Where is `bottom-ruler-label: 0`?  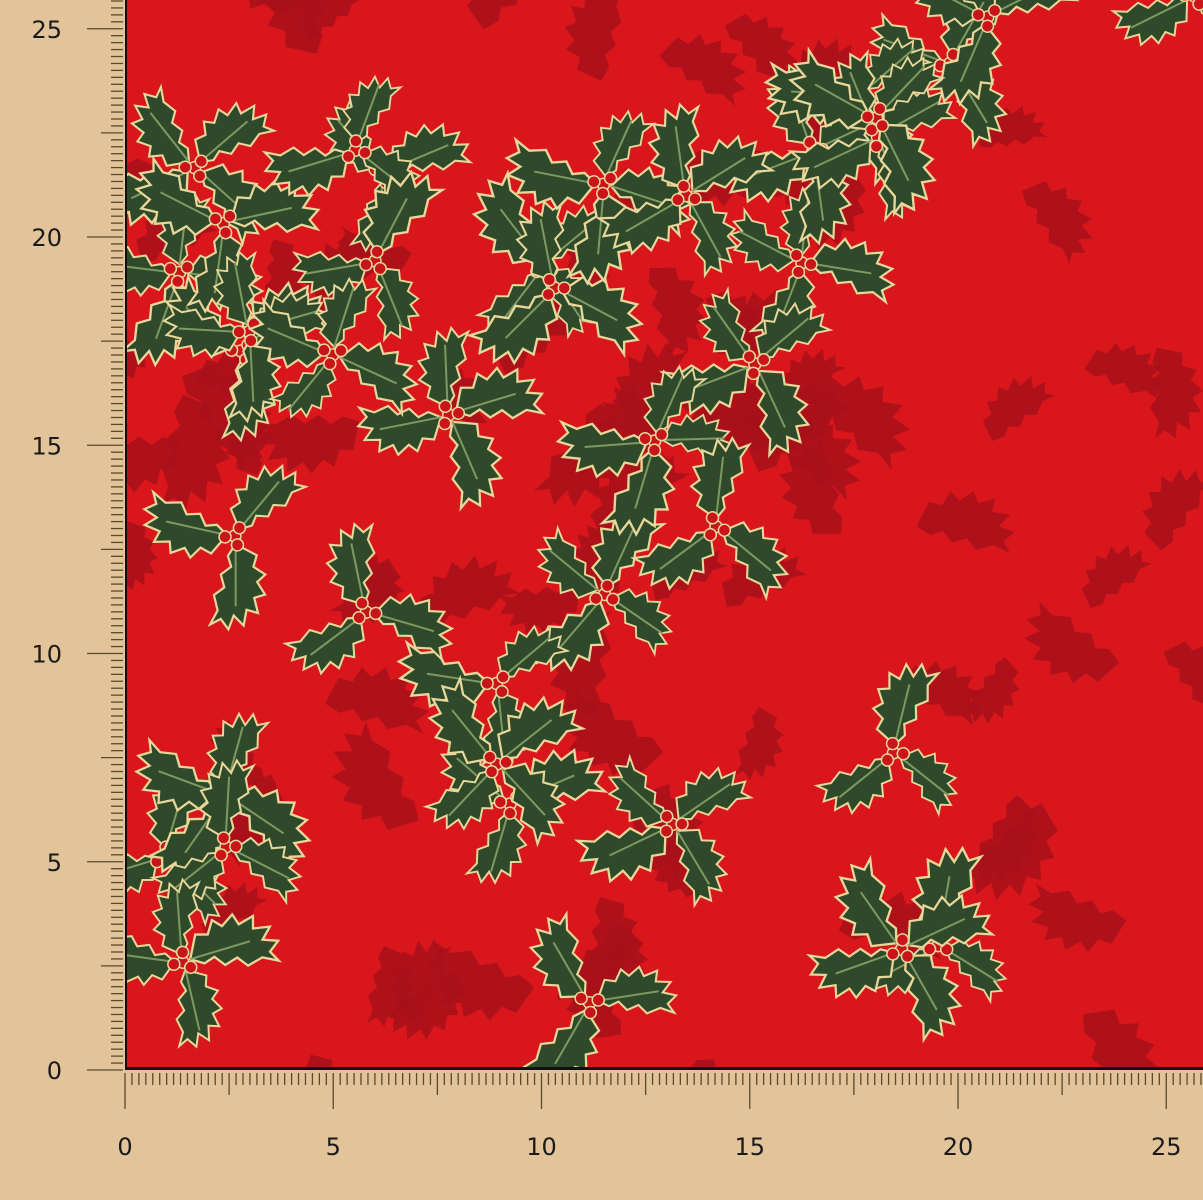
bottom-ruler-label: 0 is located at coordinates (124, 1147).